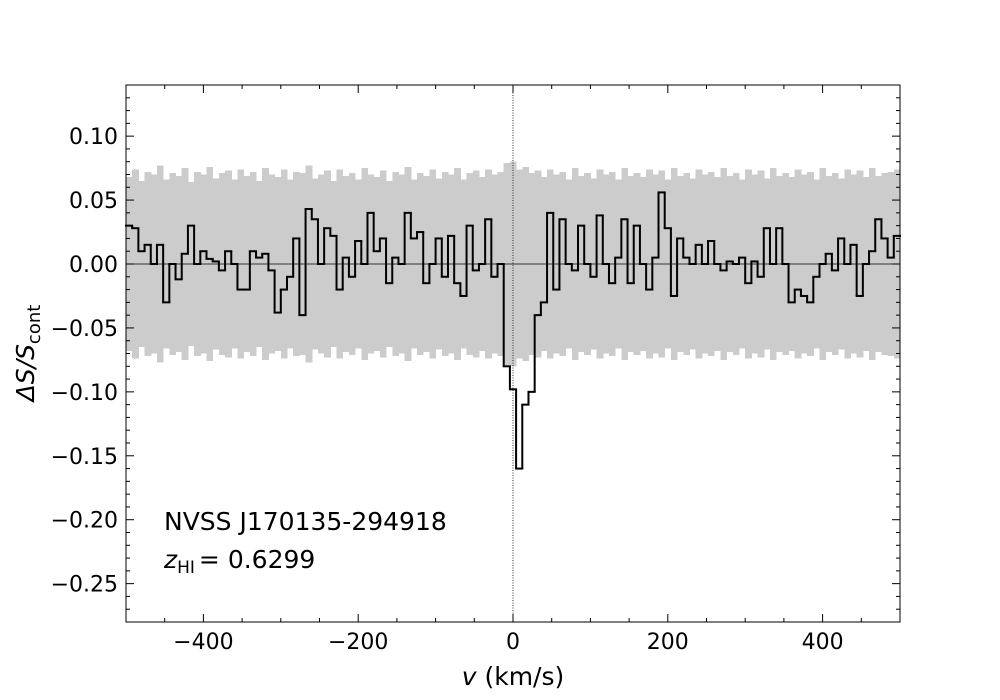  Describe the element at coordinates (513, 642) in the screenshot. I see `x-tick-label: 0` at that location.